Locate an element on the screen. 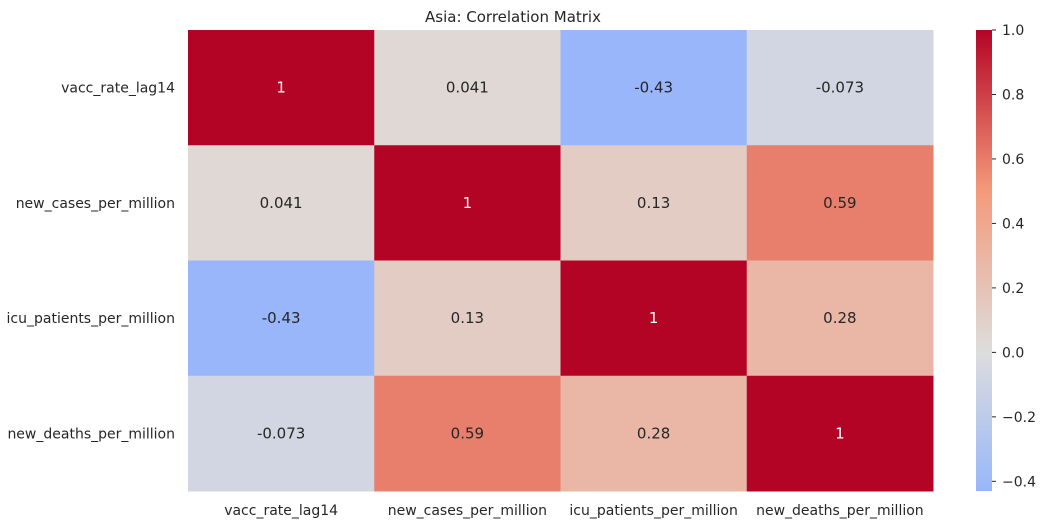 This screenshot has width=1055, height=529. y-tick-label: vacc_rate_lag14 is located at coordinates (118, 89).